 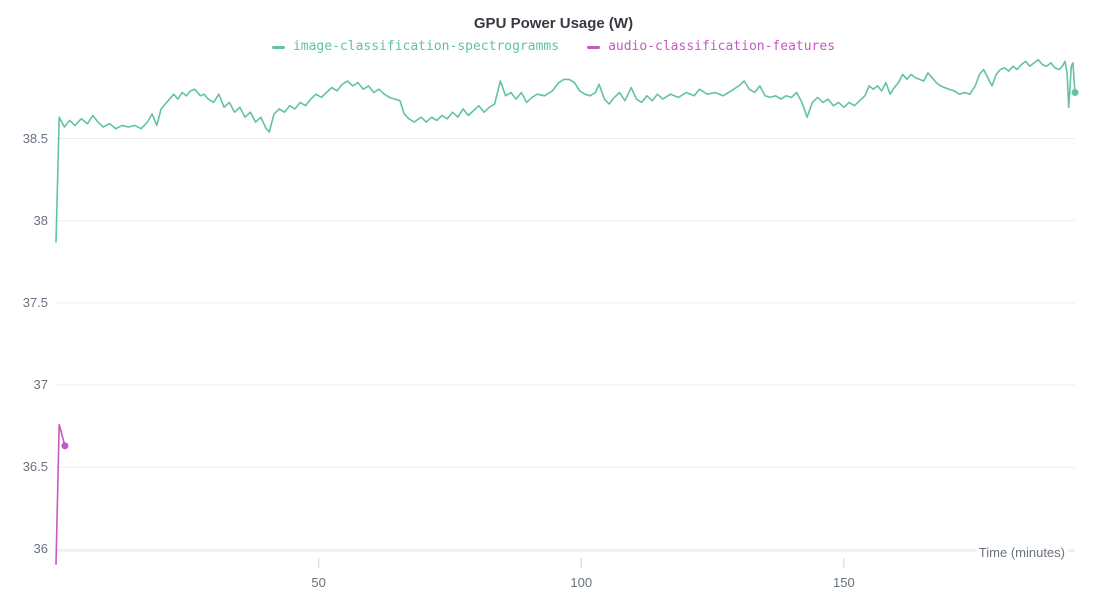 I want to click on series-end-dot-image-classification-spectrogramms, so click(x=1075, y=93).